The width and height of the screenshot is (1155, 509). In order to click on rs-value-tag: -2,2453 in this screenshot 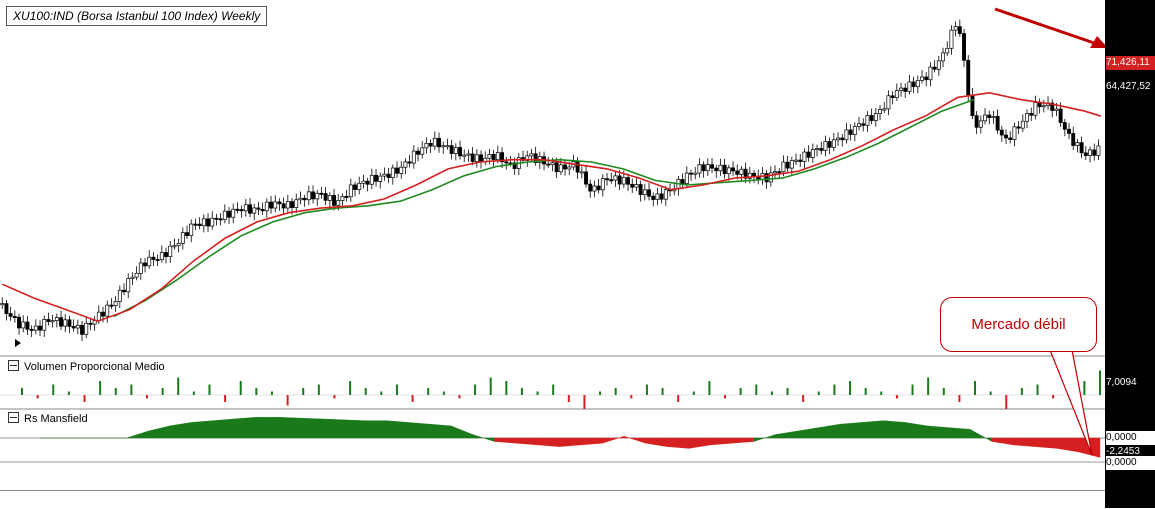, I will do `click(1123, 451)`.